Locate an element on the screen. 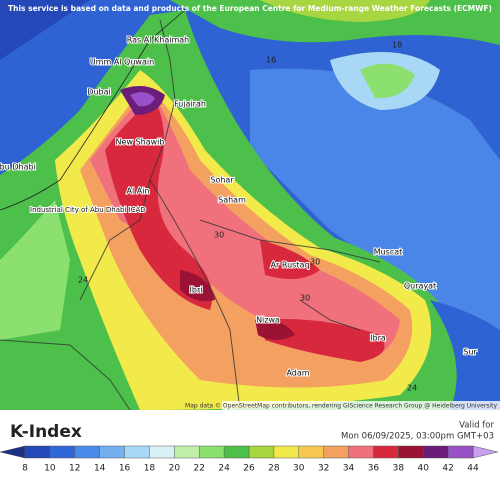 The image size is (500, 478). place-label: Al Ain is located at coordinates (137, 191).